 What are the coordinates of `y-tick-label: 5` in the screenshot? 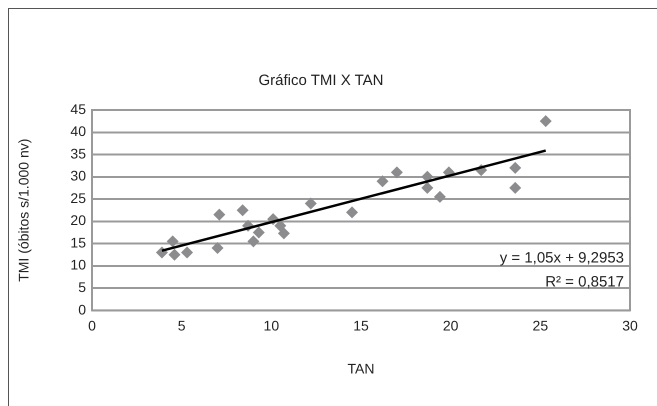 It's located at (82, 286).